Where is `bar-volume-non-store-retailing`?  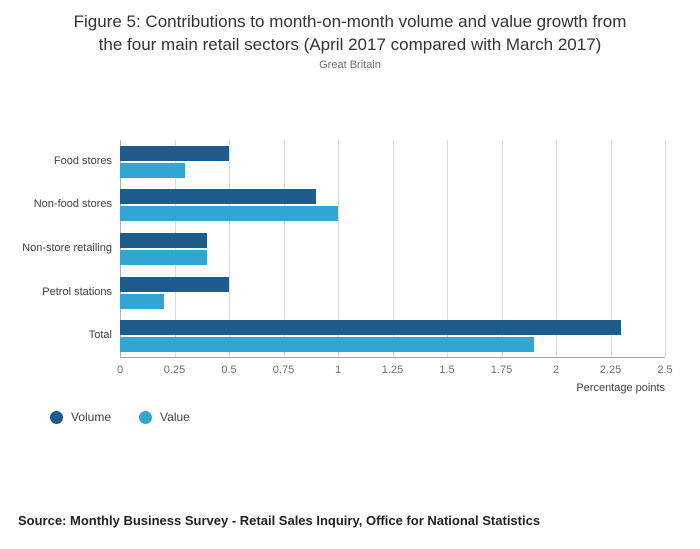
bar-volume-non-store-retailing is located at coordinates (164, 240).